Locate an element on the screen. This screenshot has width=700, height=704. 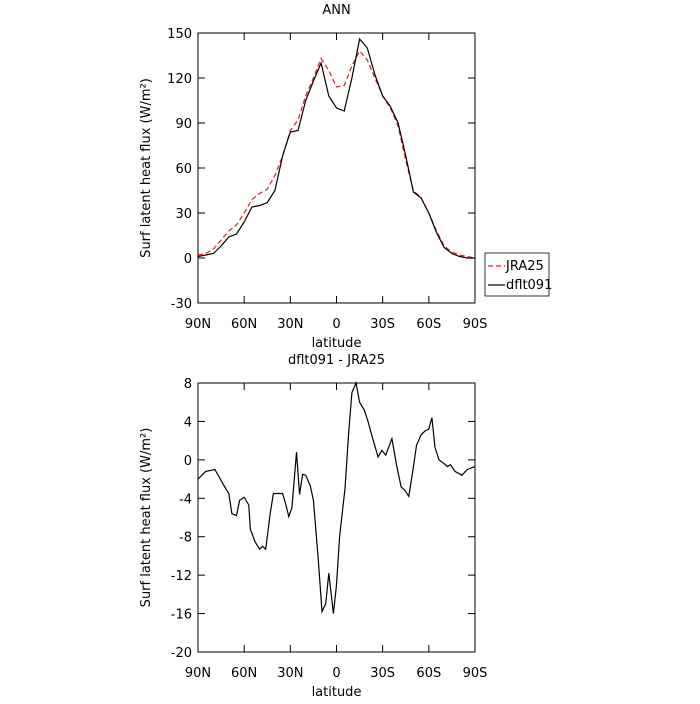
y-tick-label: 8 is located at coordinates (188, 384).